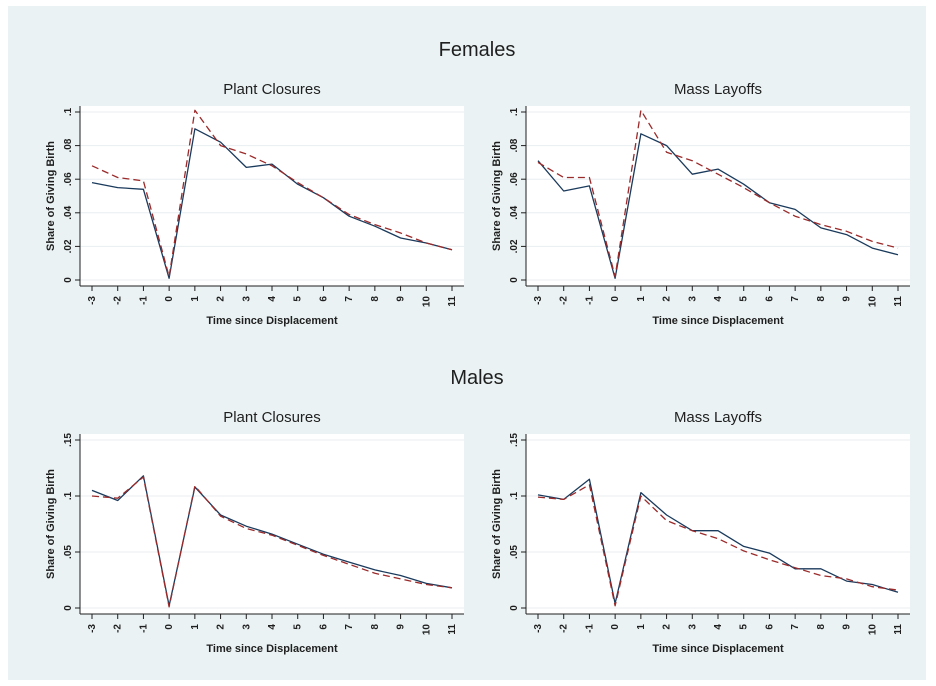 The image size is (936, 686). What do you see at coordinates (68, 552) in the screenshot?
I see `y-tick-label: .05` at bounding box center [68, 552].